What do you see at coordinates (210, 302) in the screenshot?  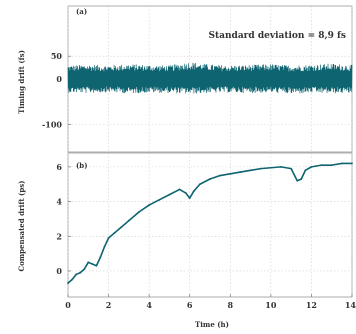 I see `panel-b-x-ticks: 0 2 4 6 8 10 12 14` at bounding box center [210, 302].